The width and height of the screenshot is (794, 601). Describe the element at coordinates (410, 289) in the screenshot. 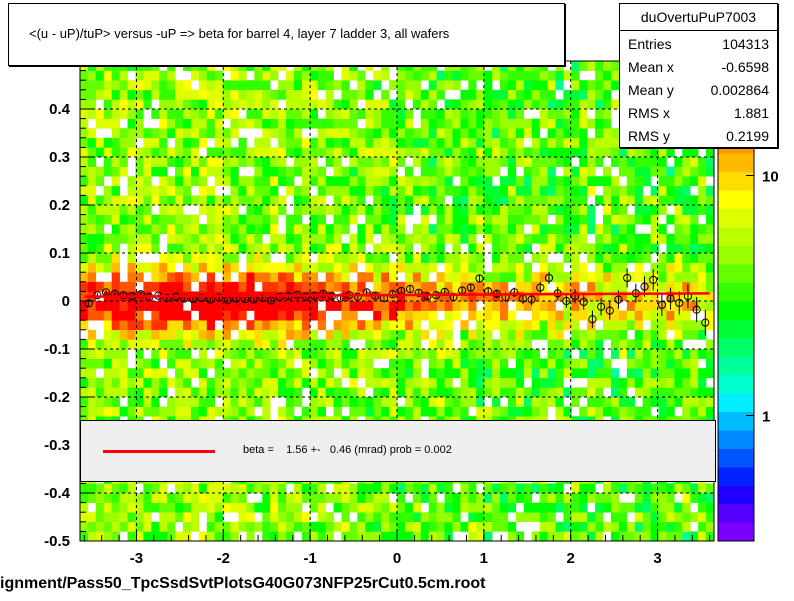

I see `profile-point` at that location.